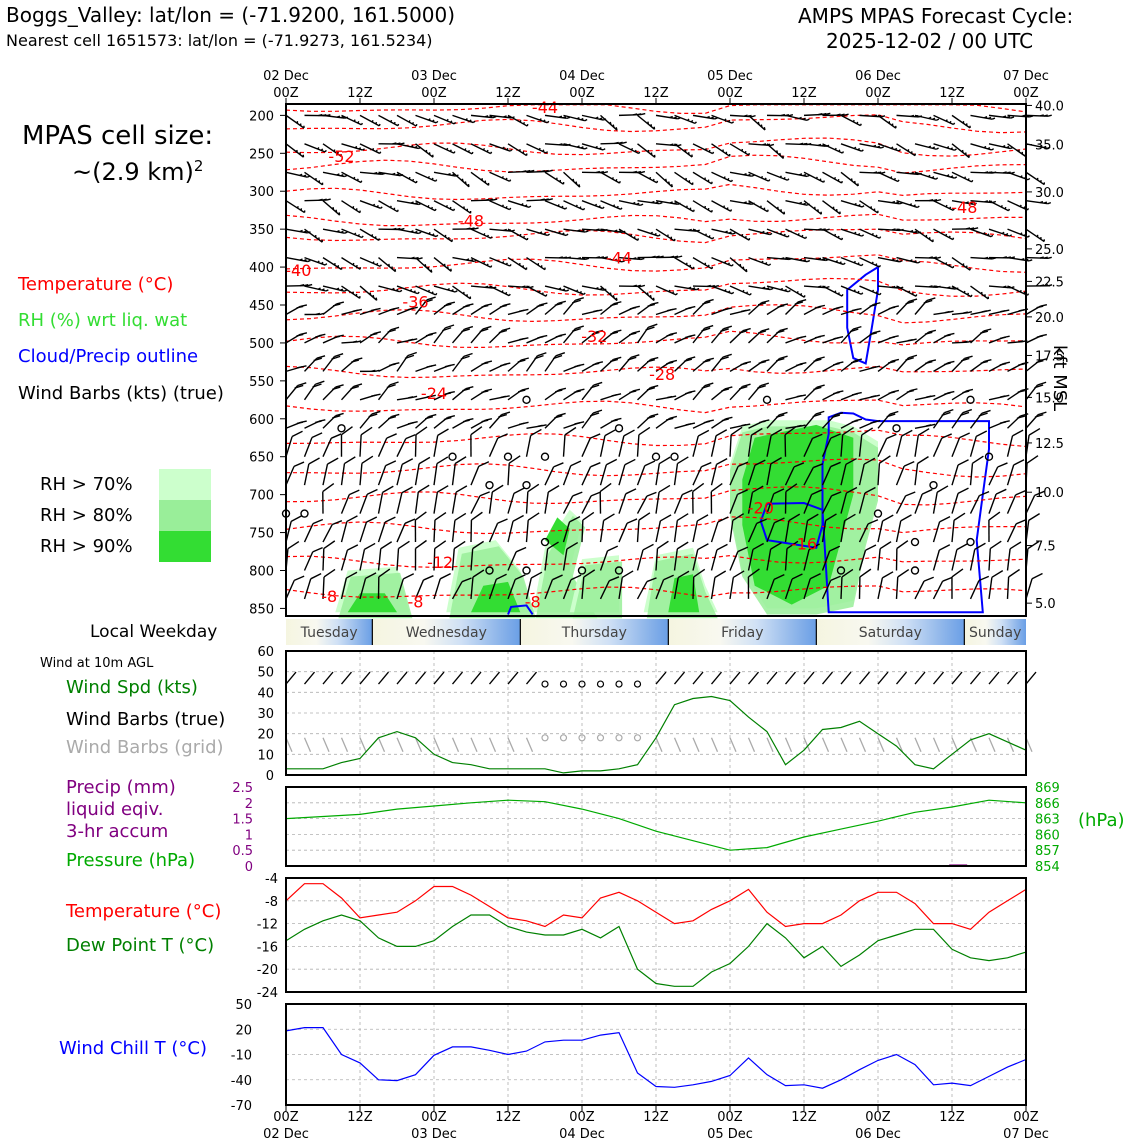 Image resolution: width=1140 pixels, height=1140 pixels. Describe the element at coordinates (185, 546) in the screenshot. I see `rh90-swatch` at that location.